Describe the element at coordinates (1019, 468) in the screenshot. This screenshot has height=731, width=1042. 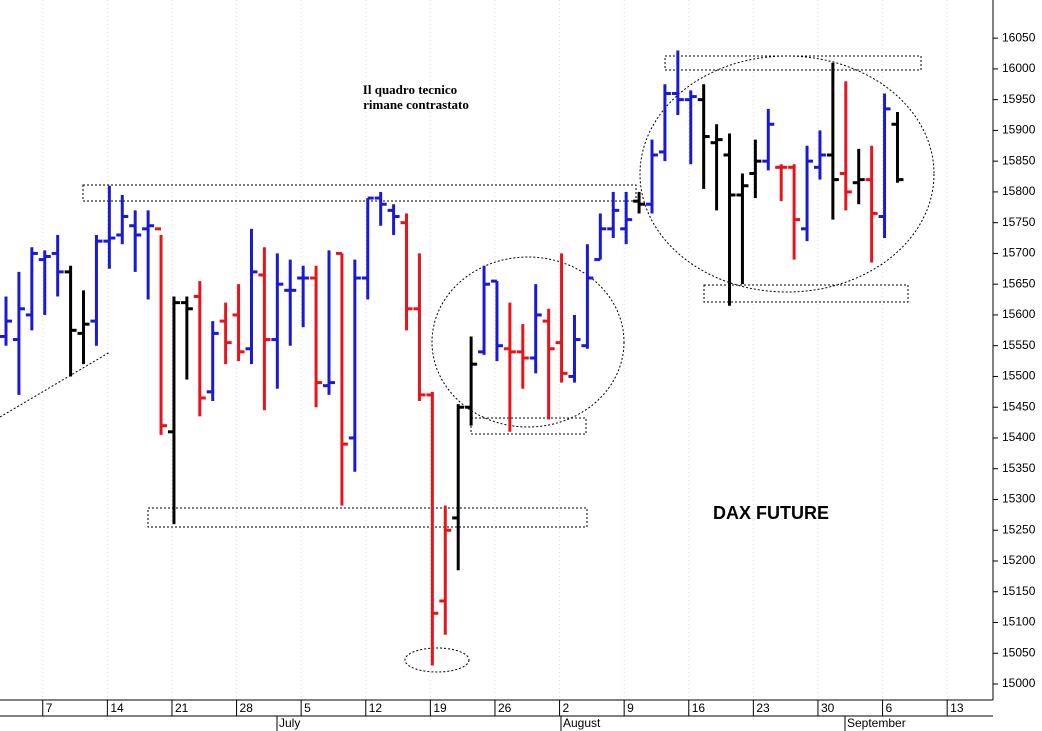
I see `y-tick-label: 15350` at that location.